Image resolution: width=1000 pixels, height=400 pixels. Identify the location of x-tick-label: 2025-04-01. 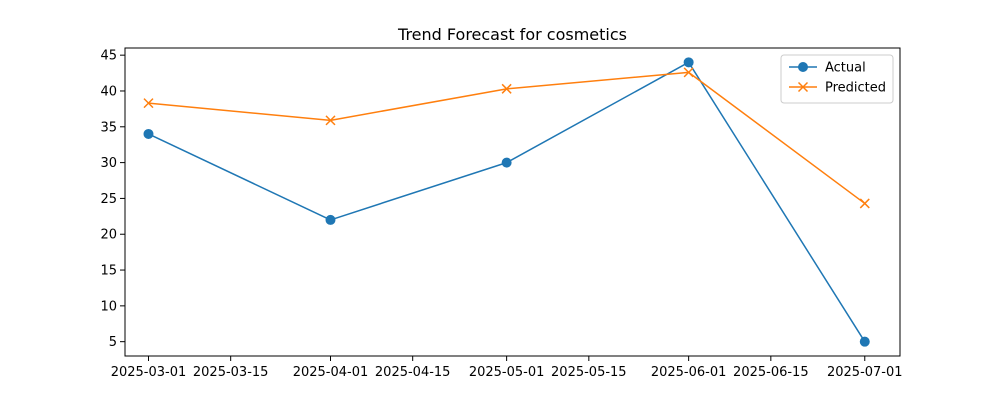
(331, 372).